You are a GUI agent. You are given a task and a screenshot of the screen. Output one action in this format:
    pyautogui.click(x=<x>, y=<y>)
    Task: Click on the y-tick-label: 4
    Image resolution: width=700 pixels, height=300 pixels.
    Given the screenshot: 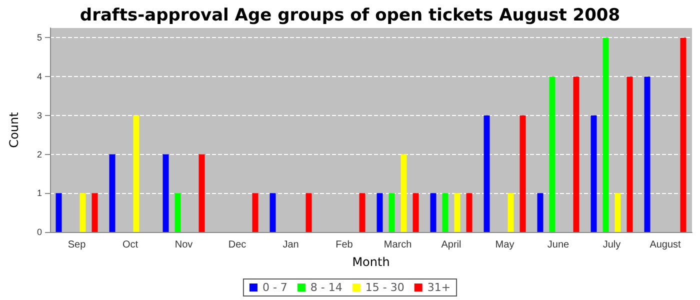 What is the action you would take?
    pyautogui.click(x=39, y=77)
    